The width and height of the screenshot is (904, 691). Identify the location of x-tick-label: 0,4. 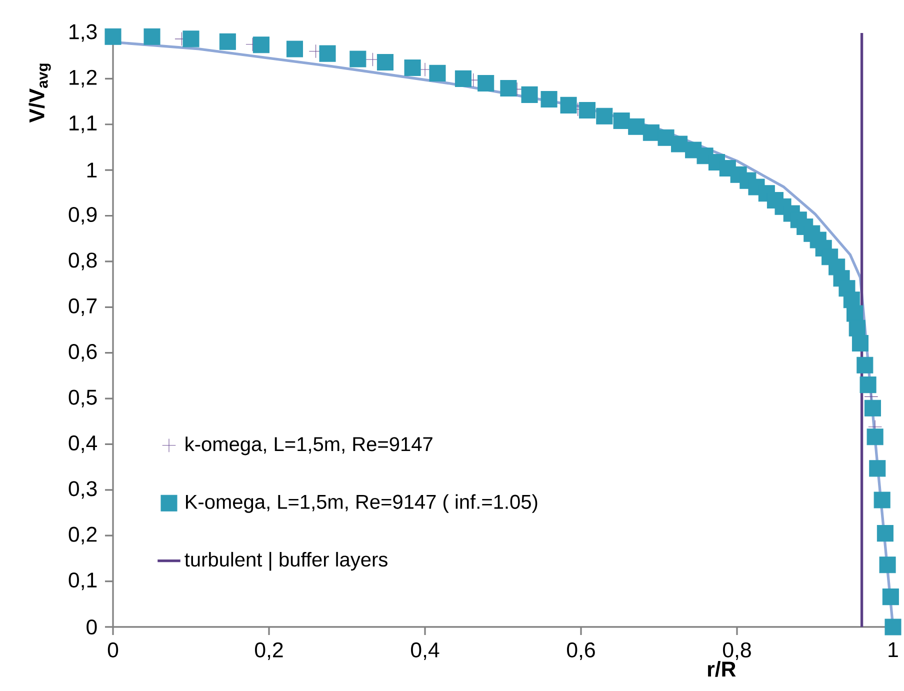
(425, 651).